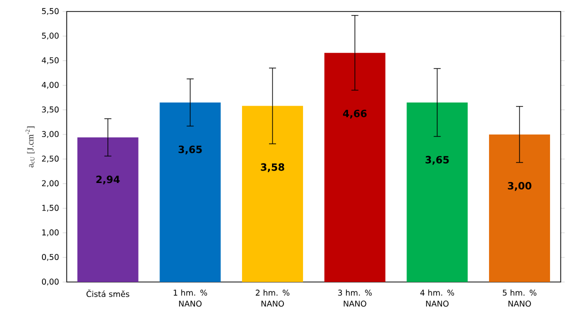  I want to click on y-axis-title: a$_{cU}$ [J.cm$^{-2}$], so click(30, 147).